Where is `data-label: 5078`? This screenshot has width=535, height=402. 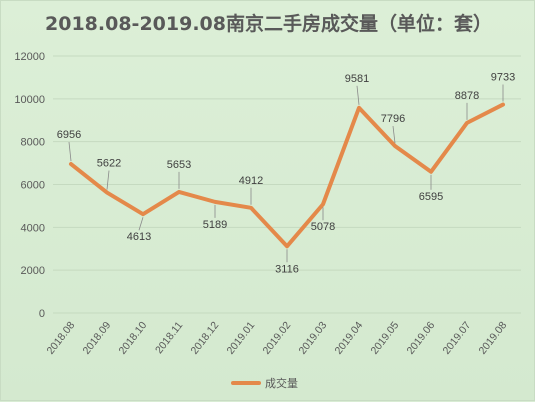 data-label: 5078 is located at coordinates (323, 227).